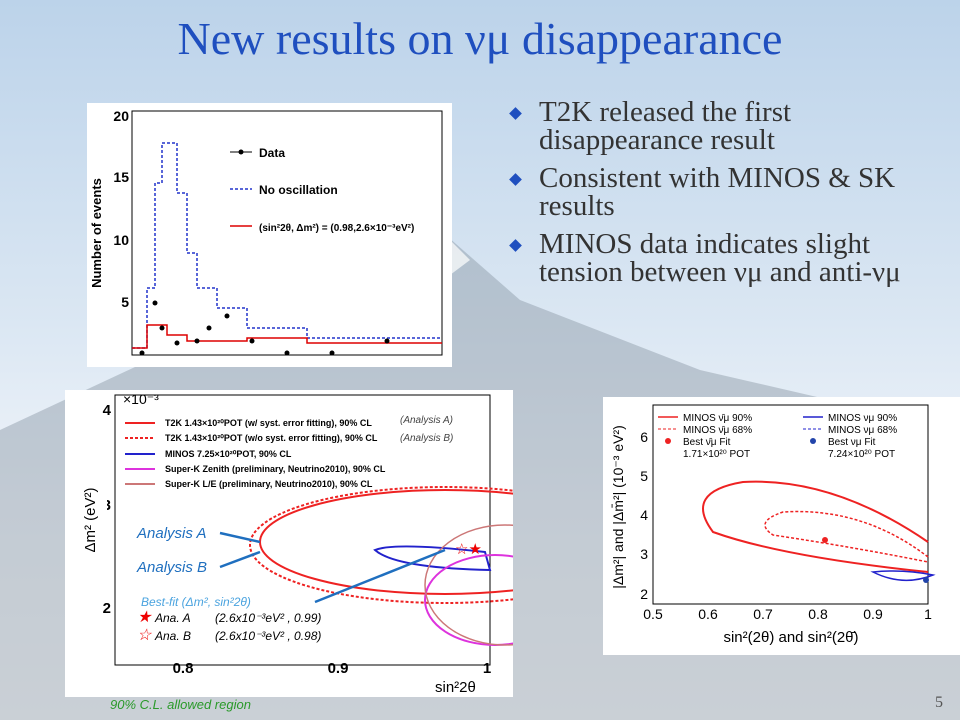  What do you see at coordinates (852, 442) in the screenshot?
I see `legend: Best νμ Fit` at bounding box center [852, 442].